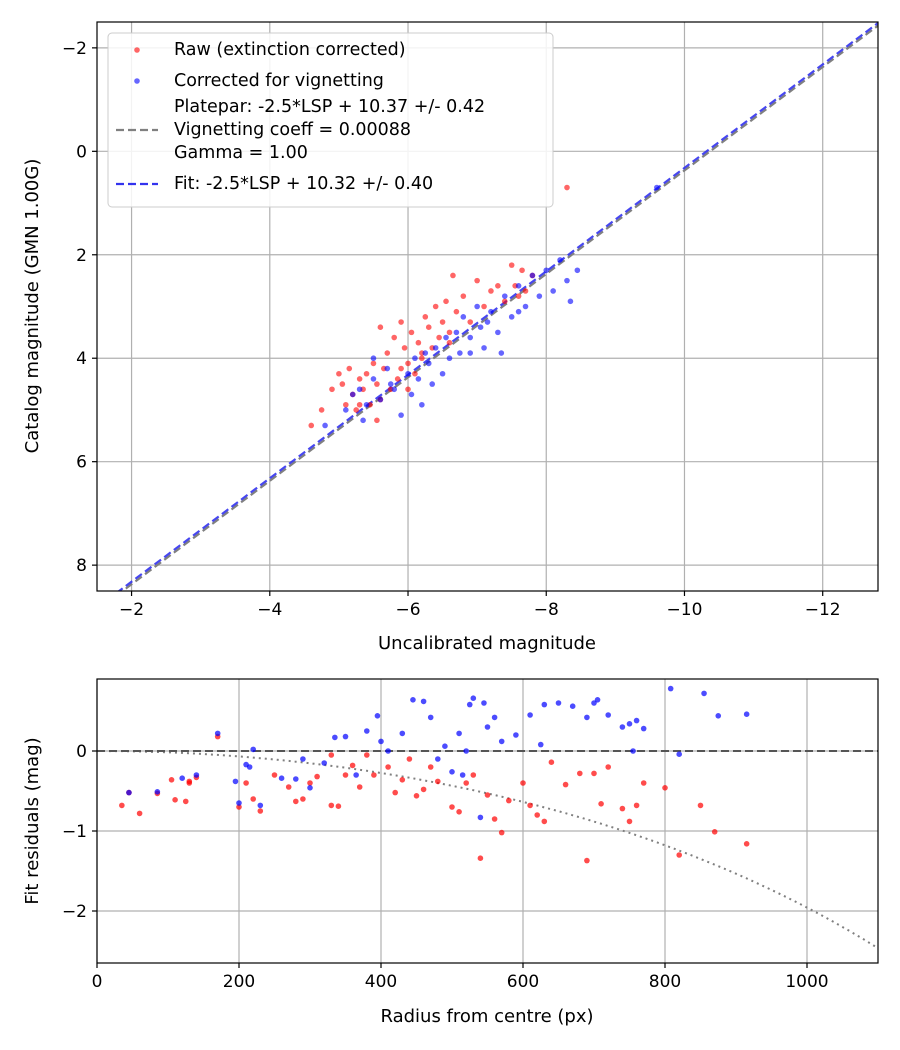  Describe the element at coordinates (486, 1016) in the screenshot. I see `bottom-x-axis-label: Radius from centre (px)` at that location.